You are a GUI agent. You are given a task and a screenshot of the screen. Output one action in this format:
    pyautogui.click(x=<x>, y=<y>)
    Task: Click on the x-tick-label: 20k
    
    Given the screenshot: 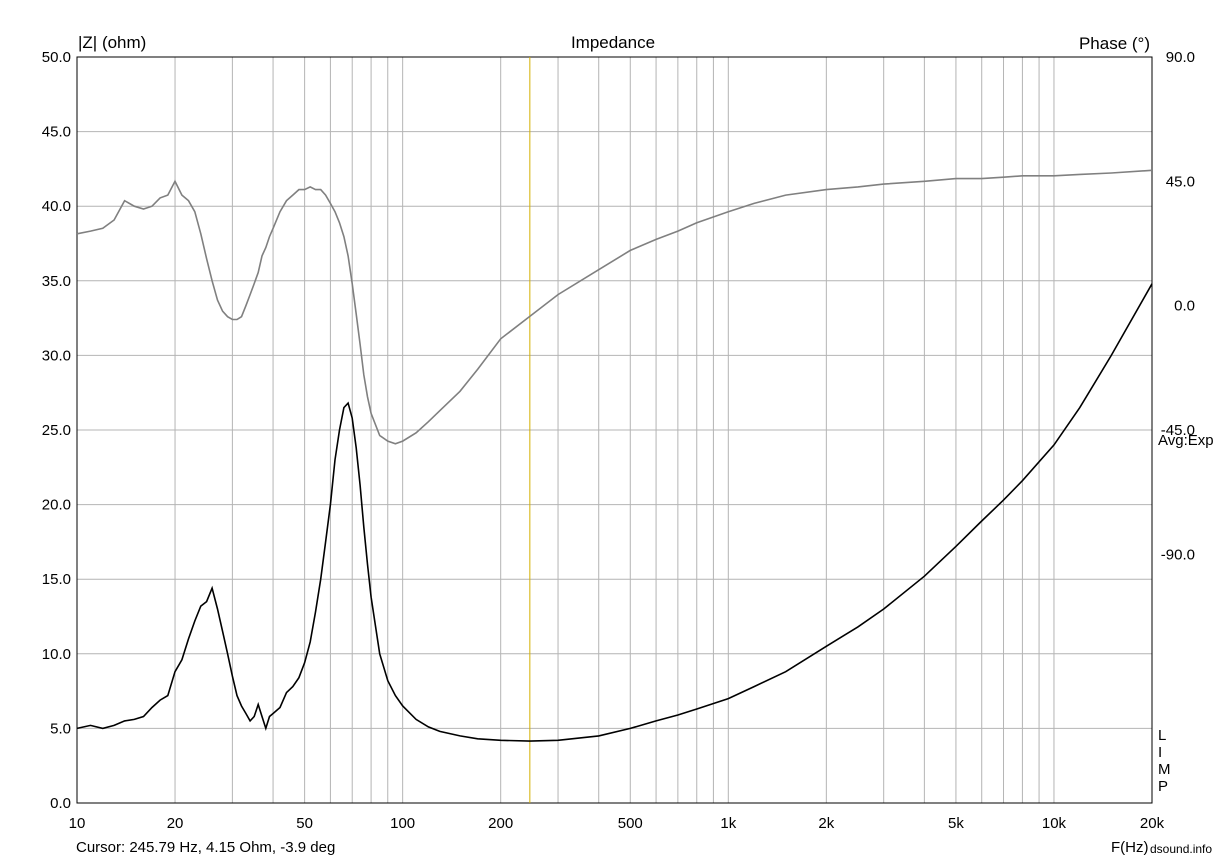 What is the action you would take?
    pyautogui.click(x=1152, y=823)
    